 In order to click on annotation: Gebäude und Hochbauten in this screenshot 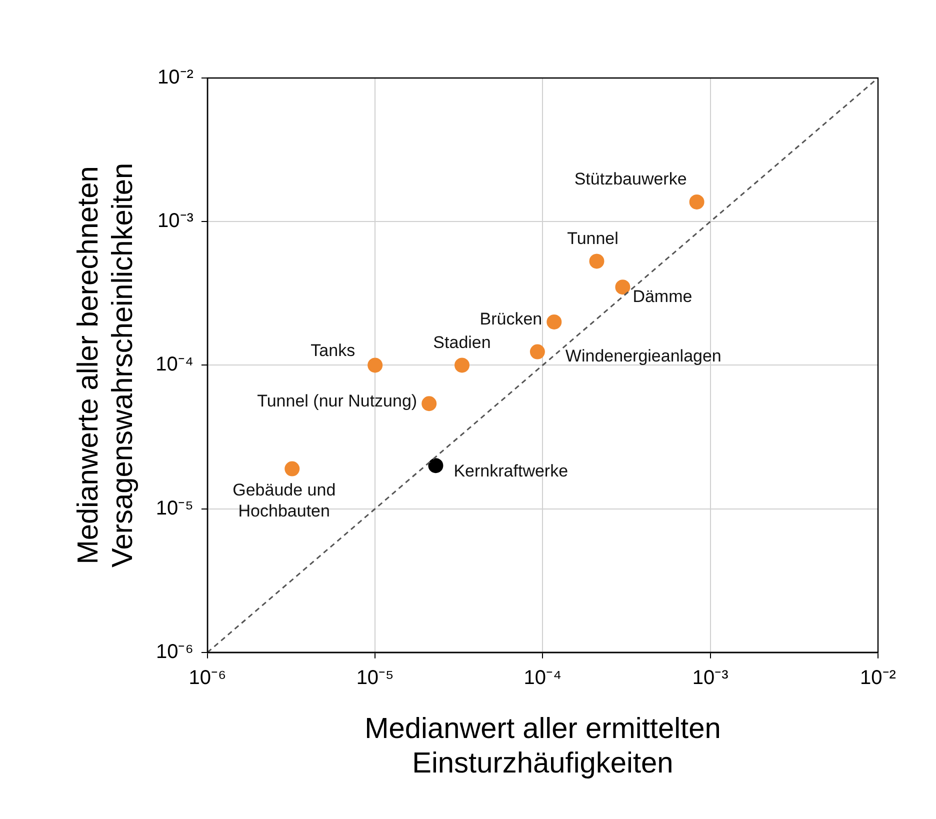, I will do `click(284, 500)`.